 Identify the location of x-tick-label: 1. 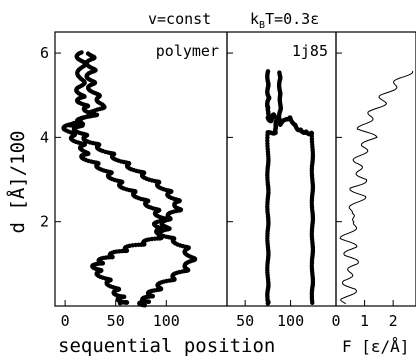
(364, 321).